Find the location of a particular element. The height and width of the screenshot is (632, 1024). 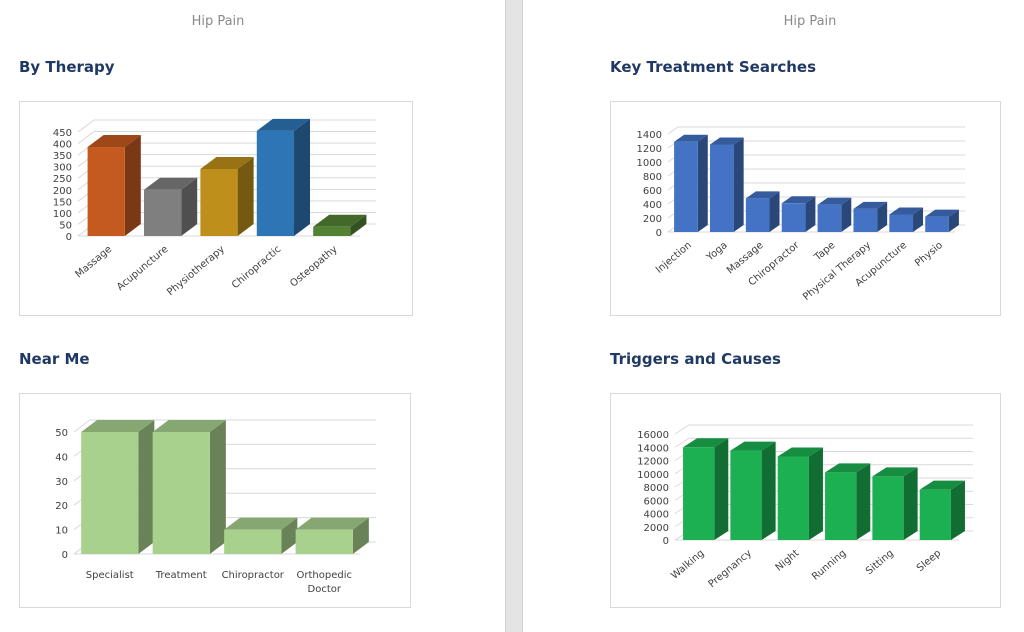

y-tick-label: 4000 is located at coordinates (656, 515).